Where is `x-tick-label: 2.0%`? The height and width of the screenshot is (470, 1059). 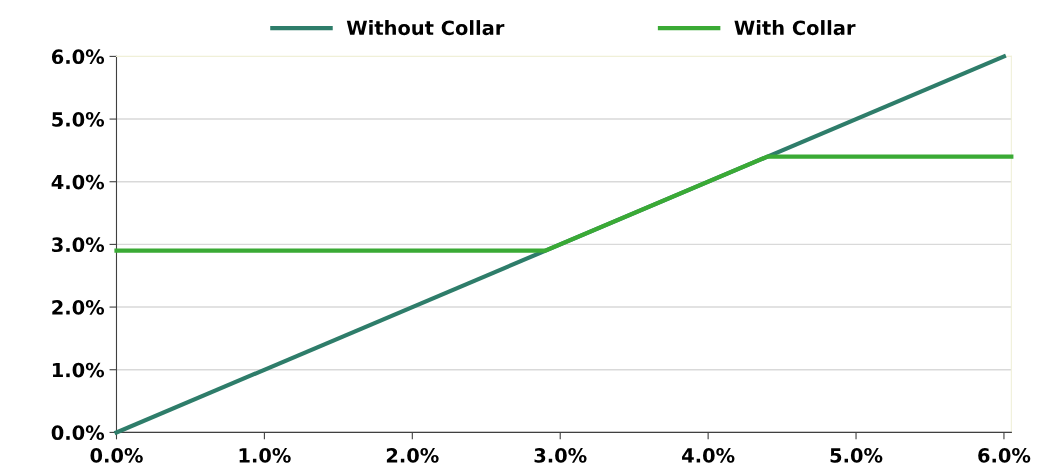
x-tick-label: 2.0% is located at coordinates (412, 455).